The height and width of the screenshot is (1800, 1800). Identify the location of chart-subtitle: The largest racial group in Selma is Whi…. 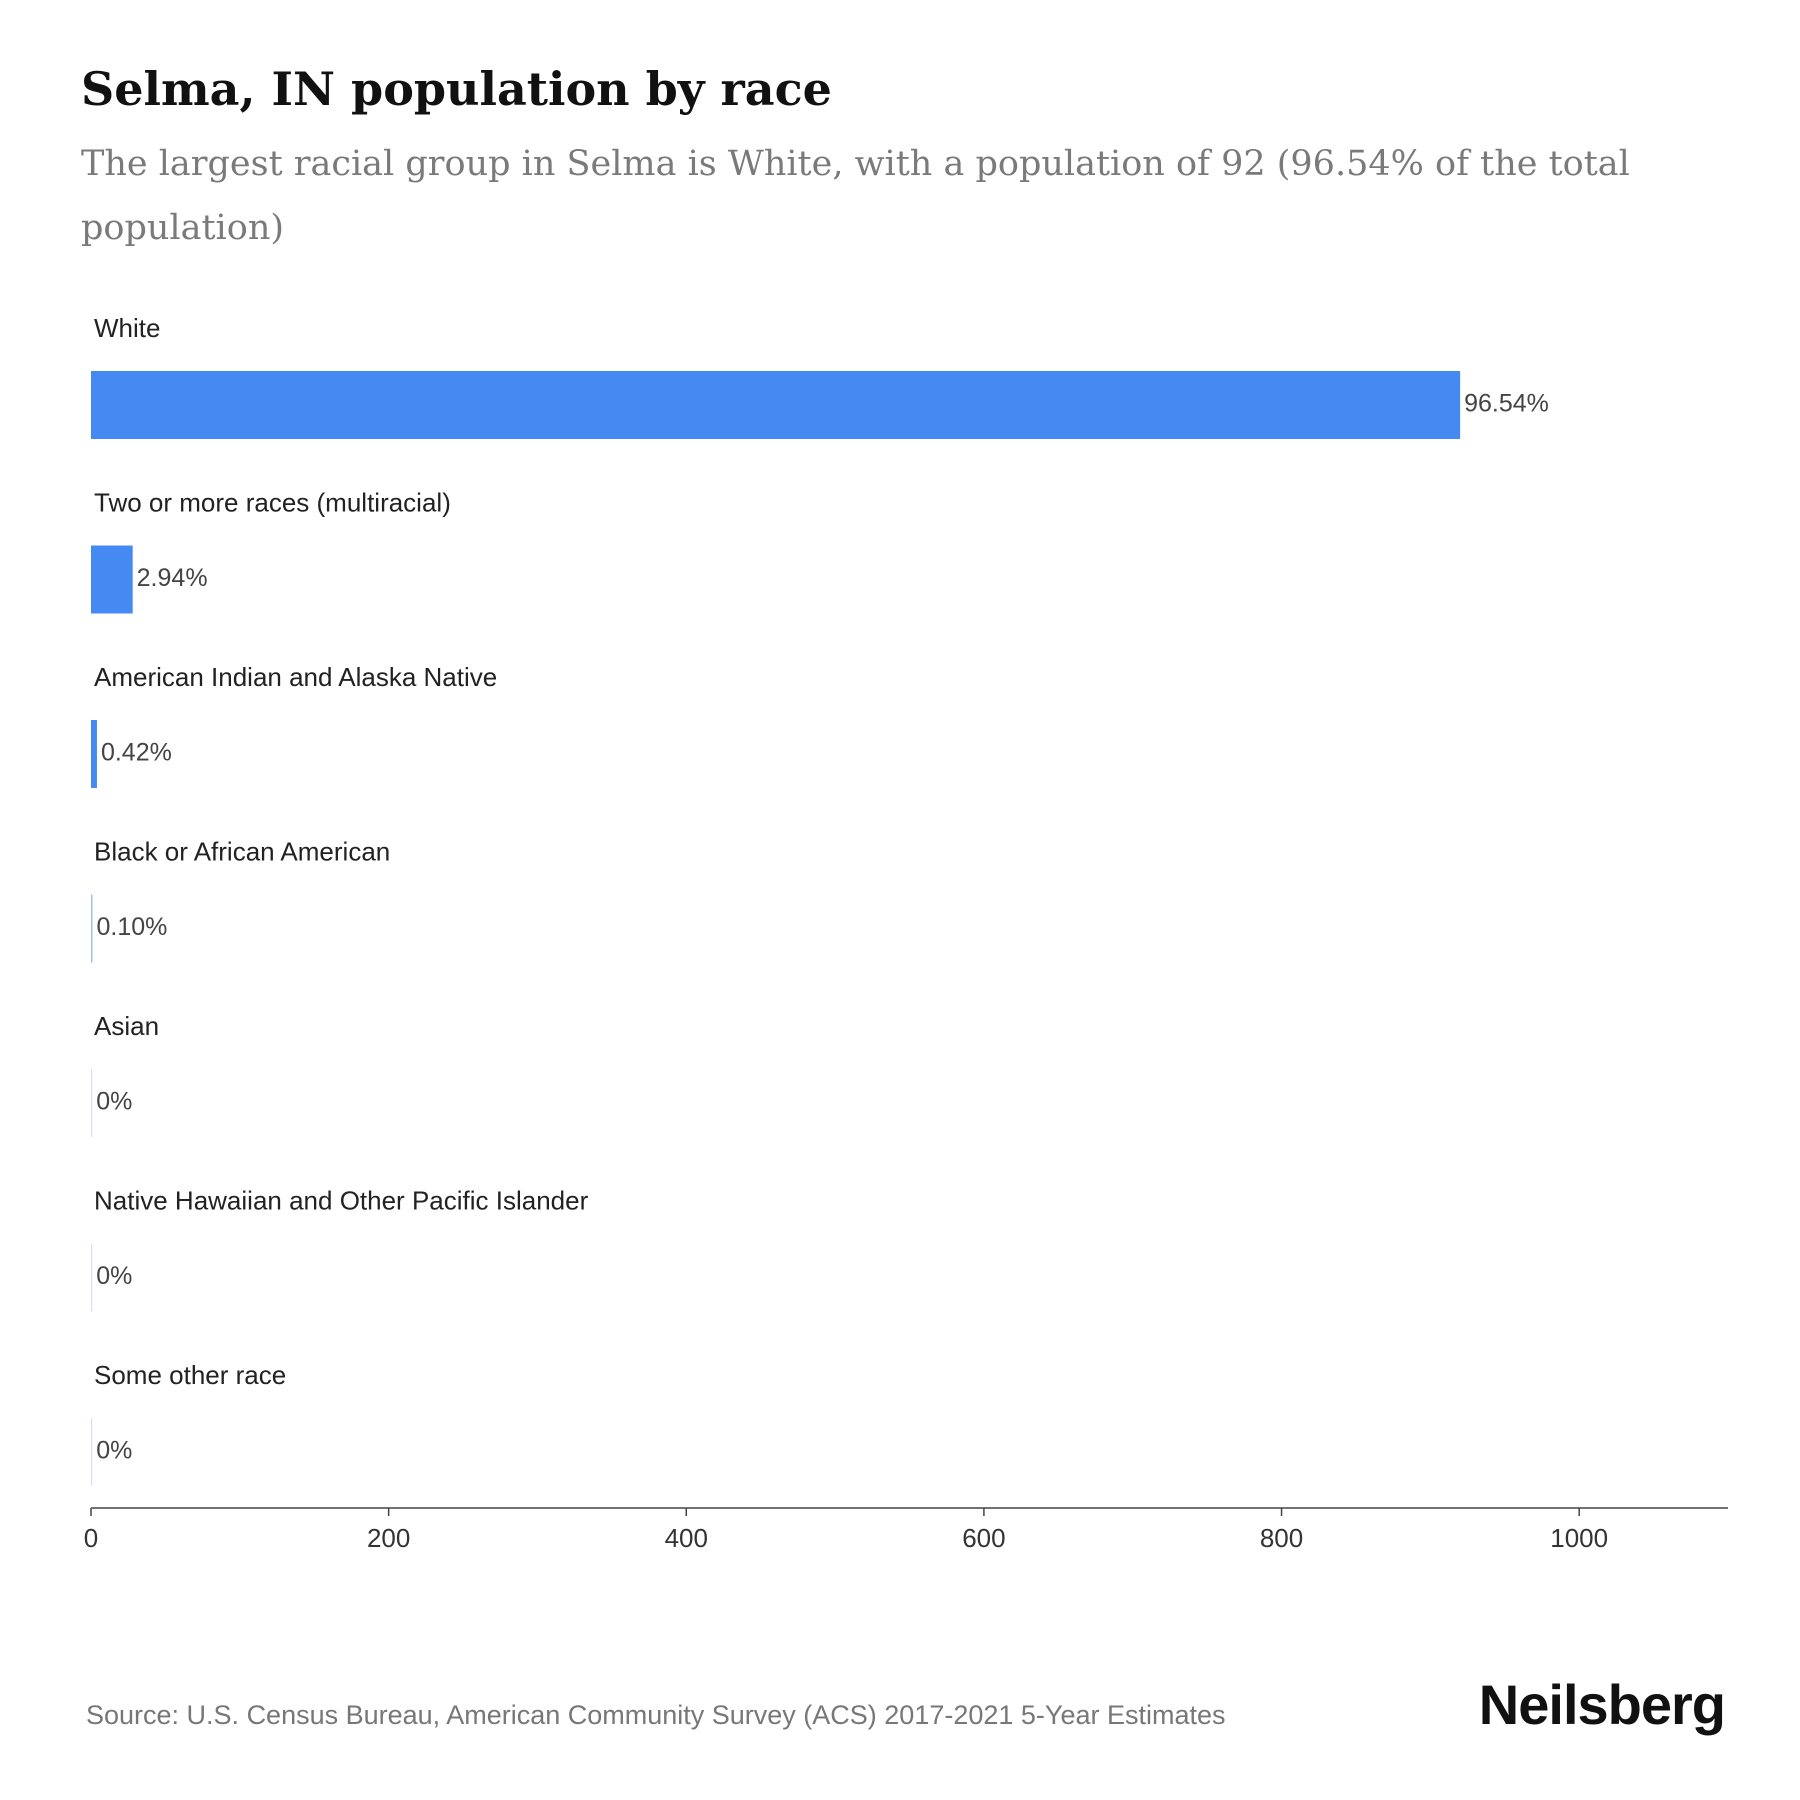
(855, 196).